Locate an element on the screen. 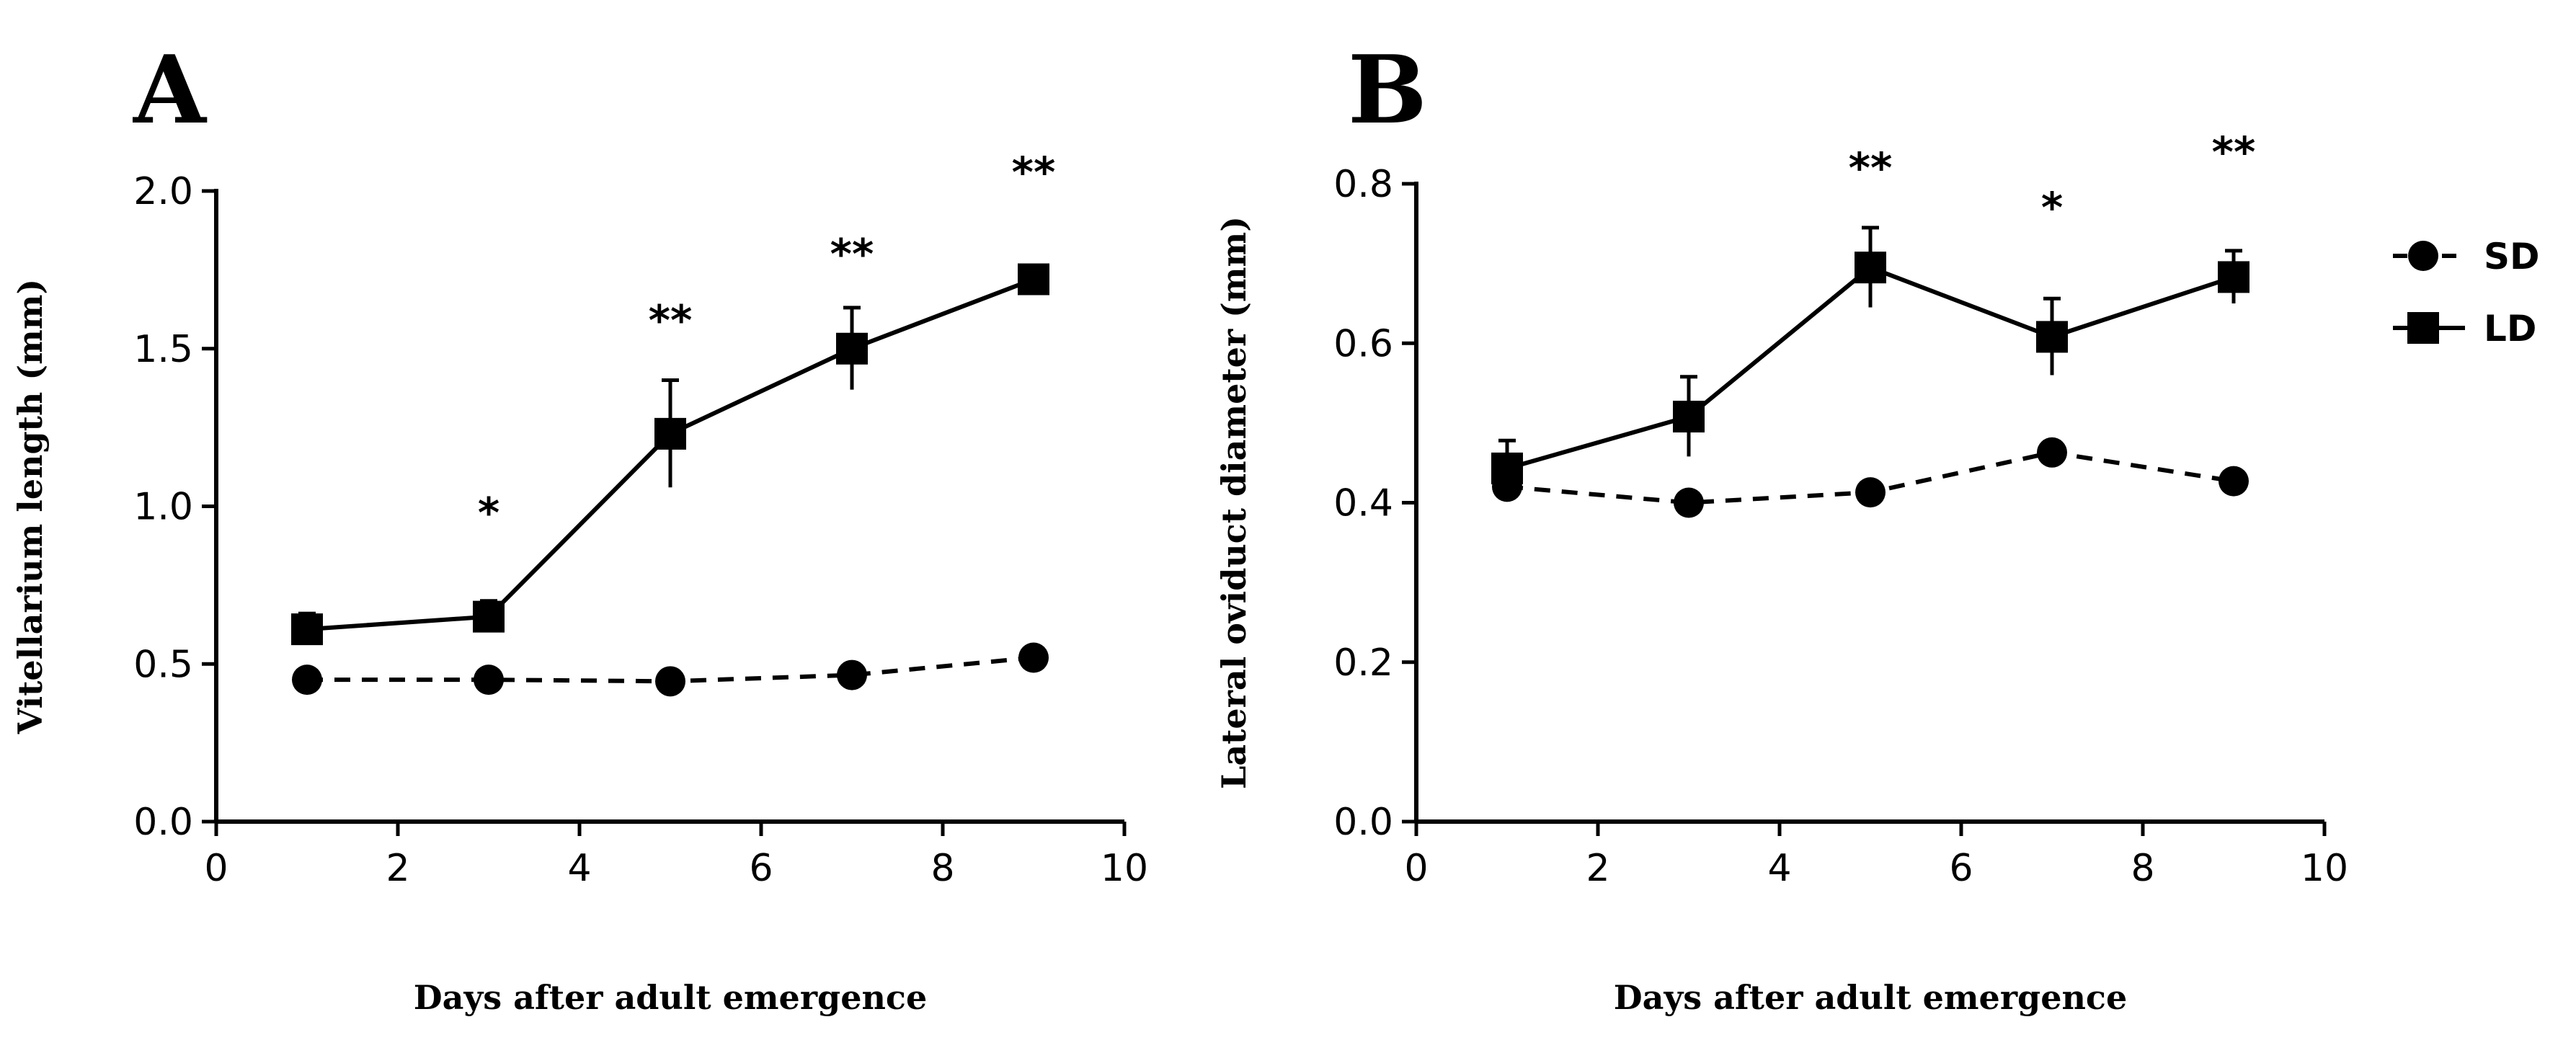 The height and width of the screenshot is (1040, 2576). legend-label-ld: LD is located at coordinates (2510, 329).